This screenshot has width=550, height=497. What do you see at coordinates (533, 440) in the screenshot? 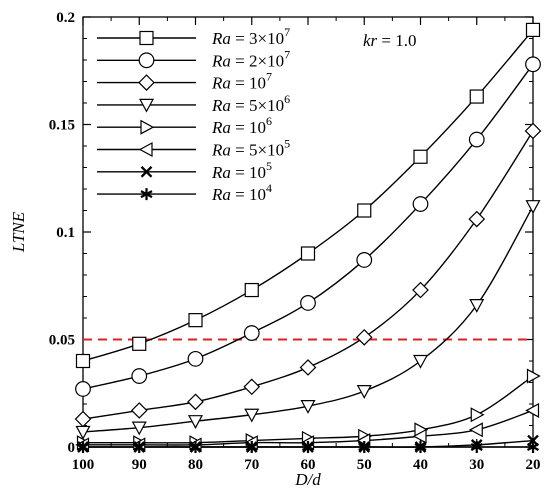
I see `series-7-point` at bounding box center [533, 440].